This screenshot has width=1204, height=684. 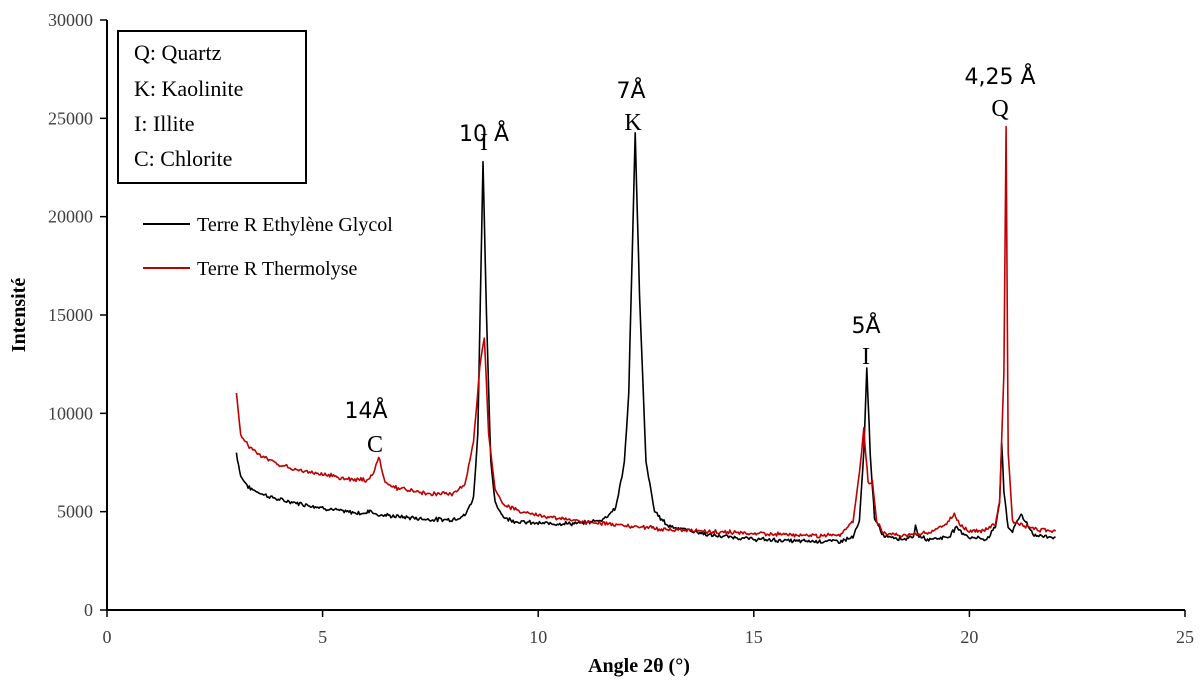 I want to click on y-tick-label: 10000, so click(x=70, y=413).